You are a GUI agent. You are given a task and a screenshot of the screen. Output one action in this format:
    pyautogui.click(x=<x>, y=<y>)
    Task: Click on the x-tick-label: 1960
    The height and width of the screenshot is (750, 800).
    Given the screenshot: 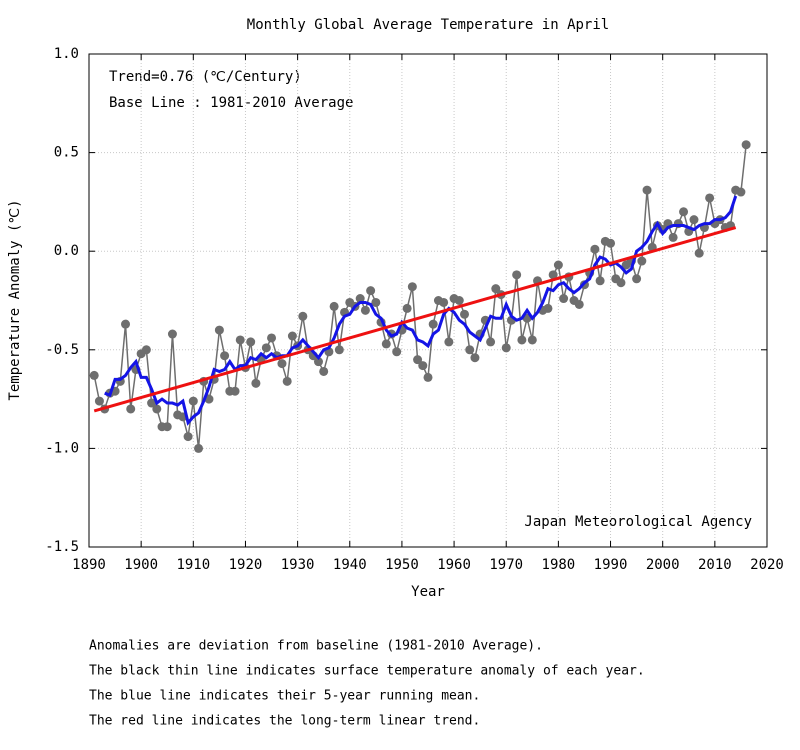 What is the action you would take?
    pyautogui.click(x=454, y=565)
    